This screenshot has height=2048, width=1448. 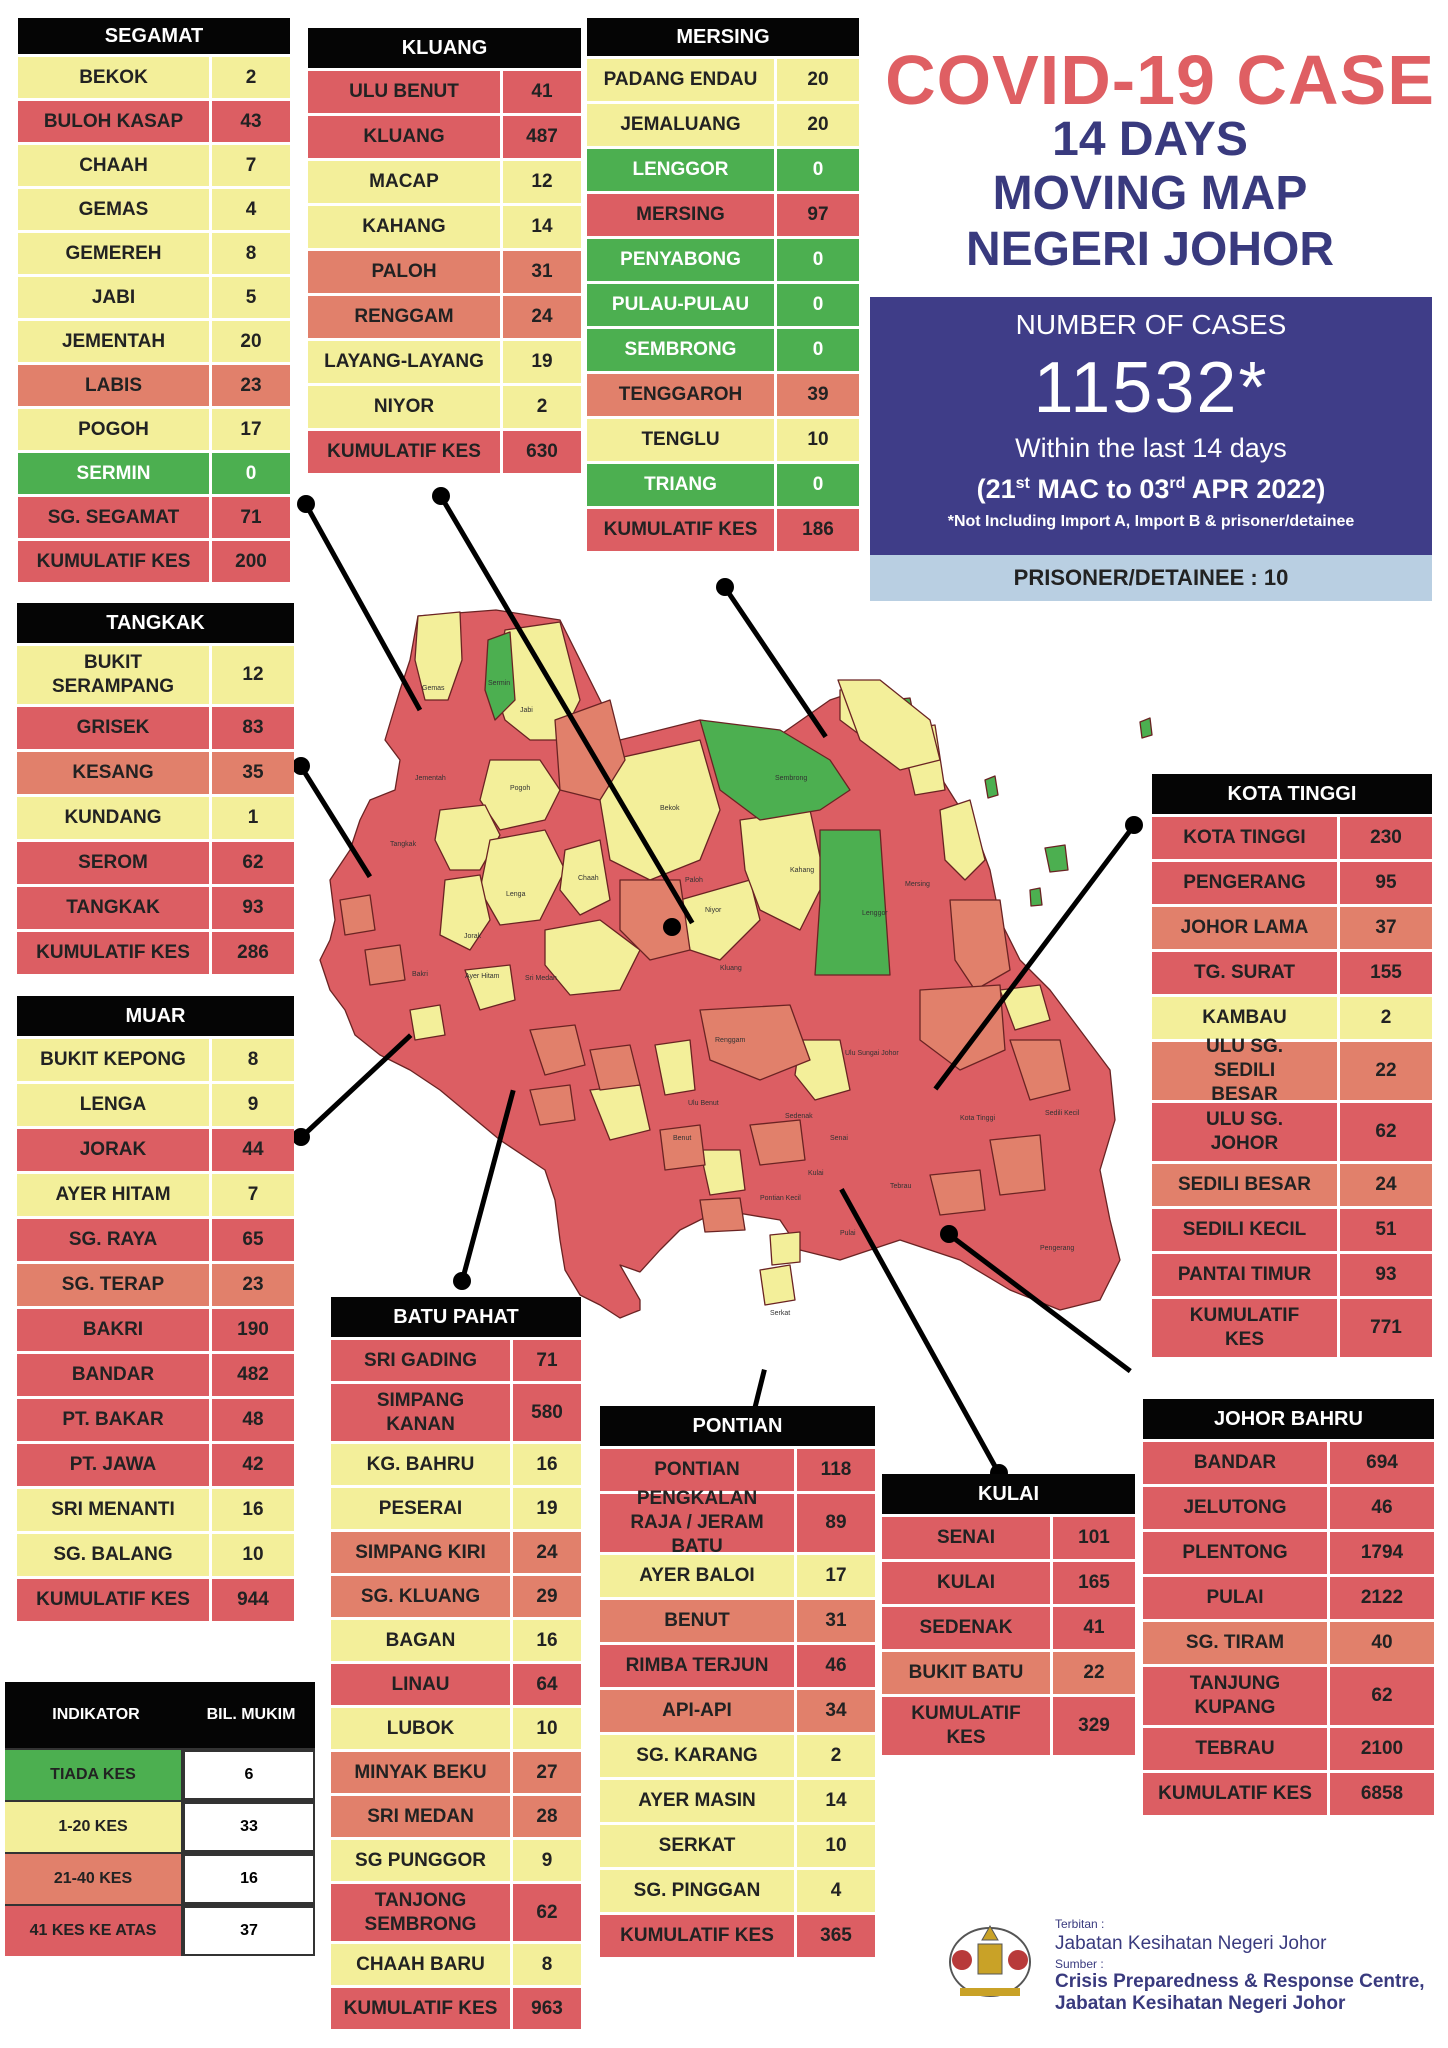 What do you see at coordinates (672, 927) in the screenshot?
I see `pointer-dot-kluang-end` at bounding box center [672, 927].